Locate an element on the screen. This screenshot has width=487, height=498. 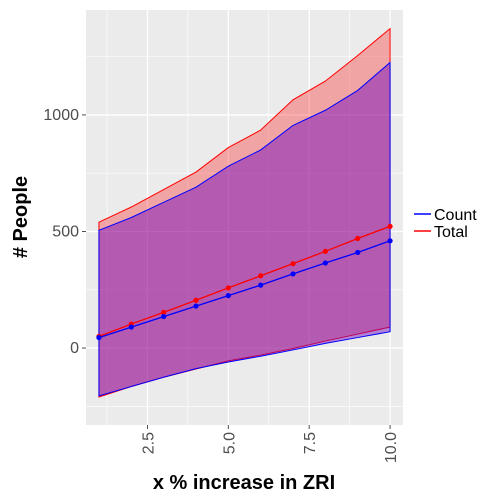
x-axis: 2.5 5.0 7.5 10.0 is located at coordinates (270, 444).